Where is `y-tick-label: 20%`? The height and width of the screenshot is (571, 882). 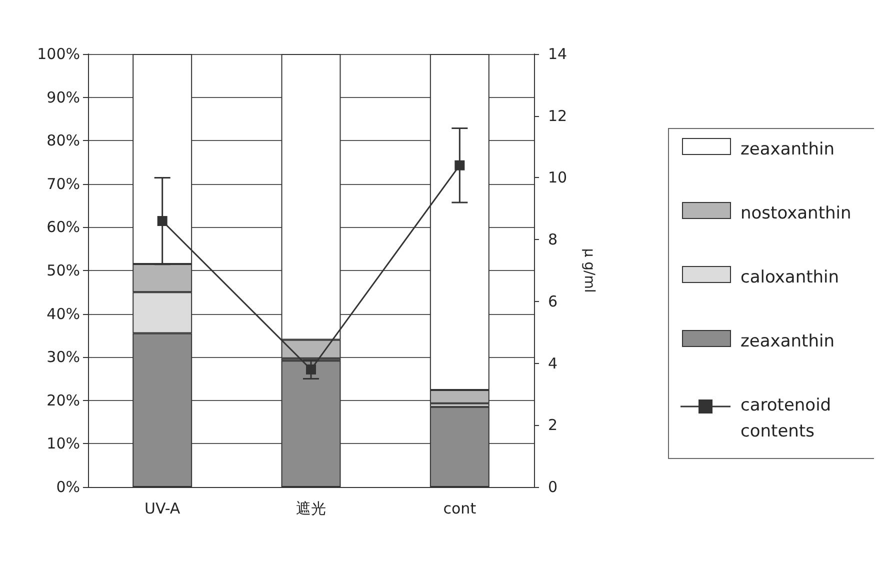
y-tick-label: 20% is located at coordinates (63, 400).